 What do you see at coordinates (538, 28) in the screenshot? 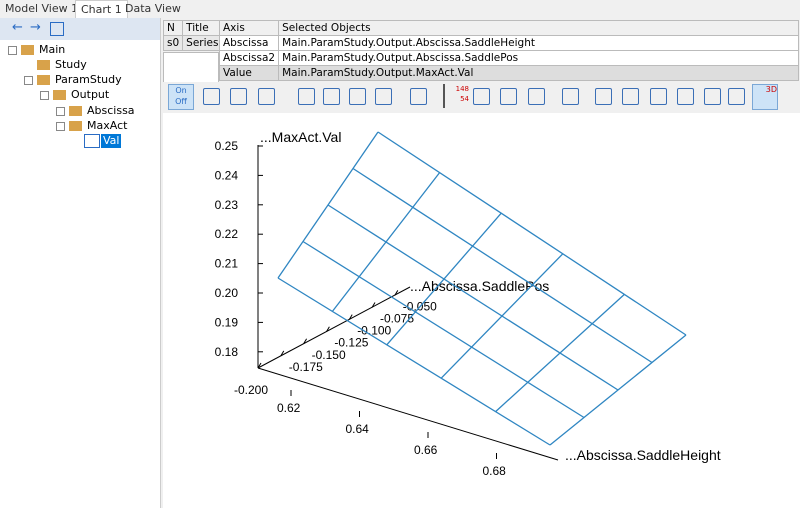
I see `header-cell: Selected Objects` at bounding box center [538, 28].